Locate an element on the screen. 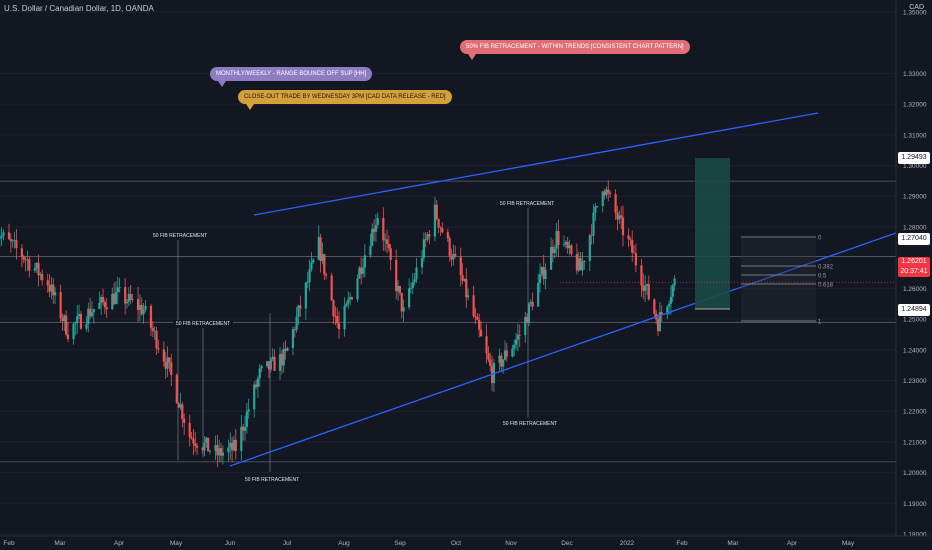 The width and height of the screenshot is (932, 550). symbol-title: U.S. Dollar / Canadian Dollar, 1D, OANDA is located at coordinates (79, 8).